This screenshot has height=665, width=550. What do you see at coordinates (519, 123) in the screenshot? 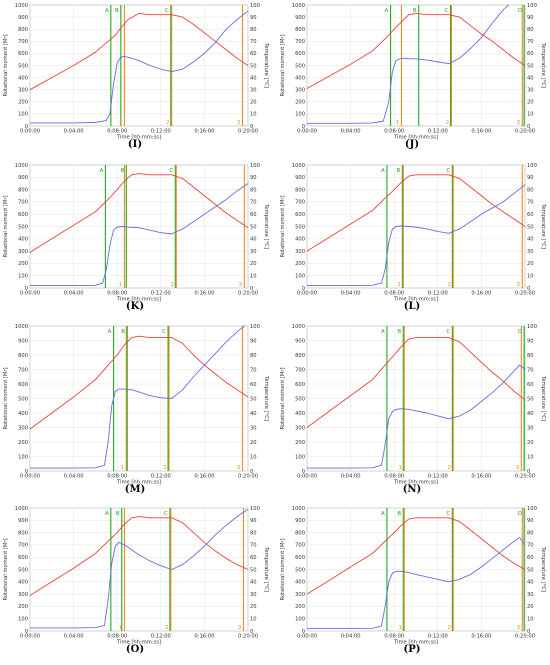
I see `event-marker-label: 3` at bounding box center [519, 123].